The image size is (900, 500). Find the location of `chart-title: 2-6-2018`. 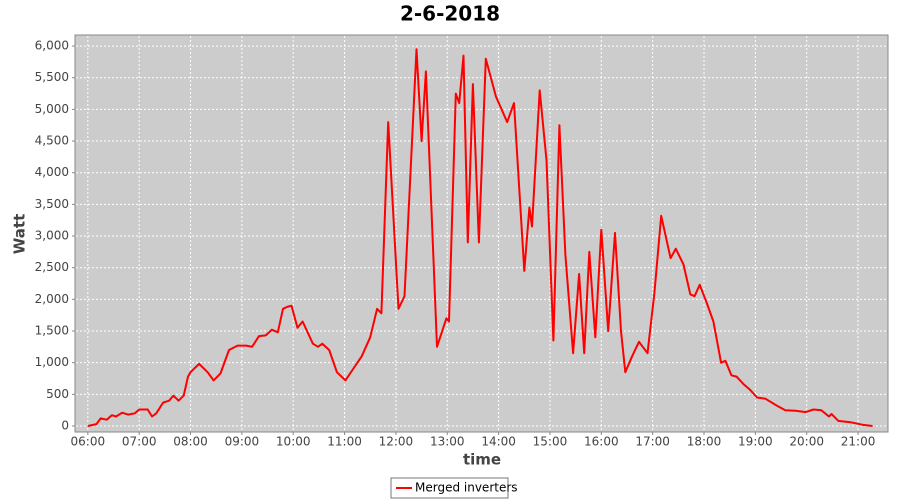

chart-title: 2-6-2018 is located at coordinates (450, 14).